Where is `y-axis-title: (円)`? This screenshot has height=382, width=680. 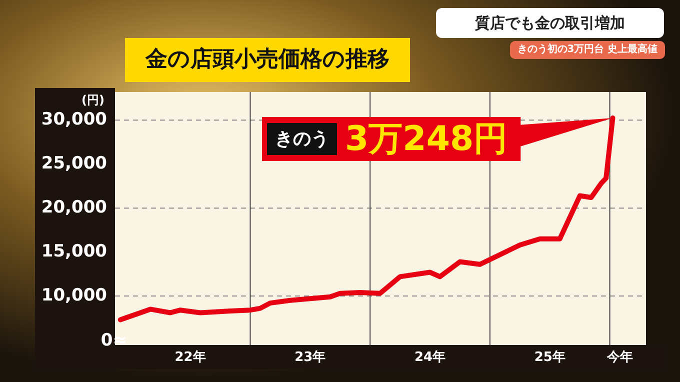
y-axis-title: (円) is located at coordinates (93, 100).